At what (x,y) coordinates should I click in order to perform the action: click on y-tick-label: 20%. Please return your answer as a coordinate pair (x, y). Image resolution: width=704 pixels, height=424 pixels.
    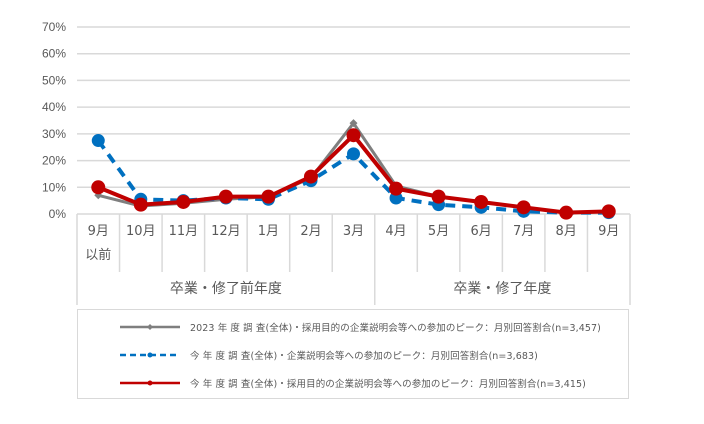
    Looking at the image, I should click on (54, 161).